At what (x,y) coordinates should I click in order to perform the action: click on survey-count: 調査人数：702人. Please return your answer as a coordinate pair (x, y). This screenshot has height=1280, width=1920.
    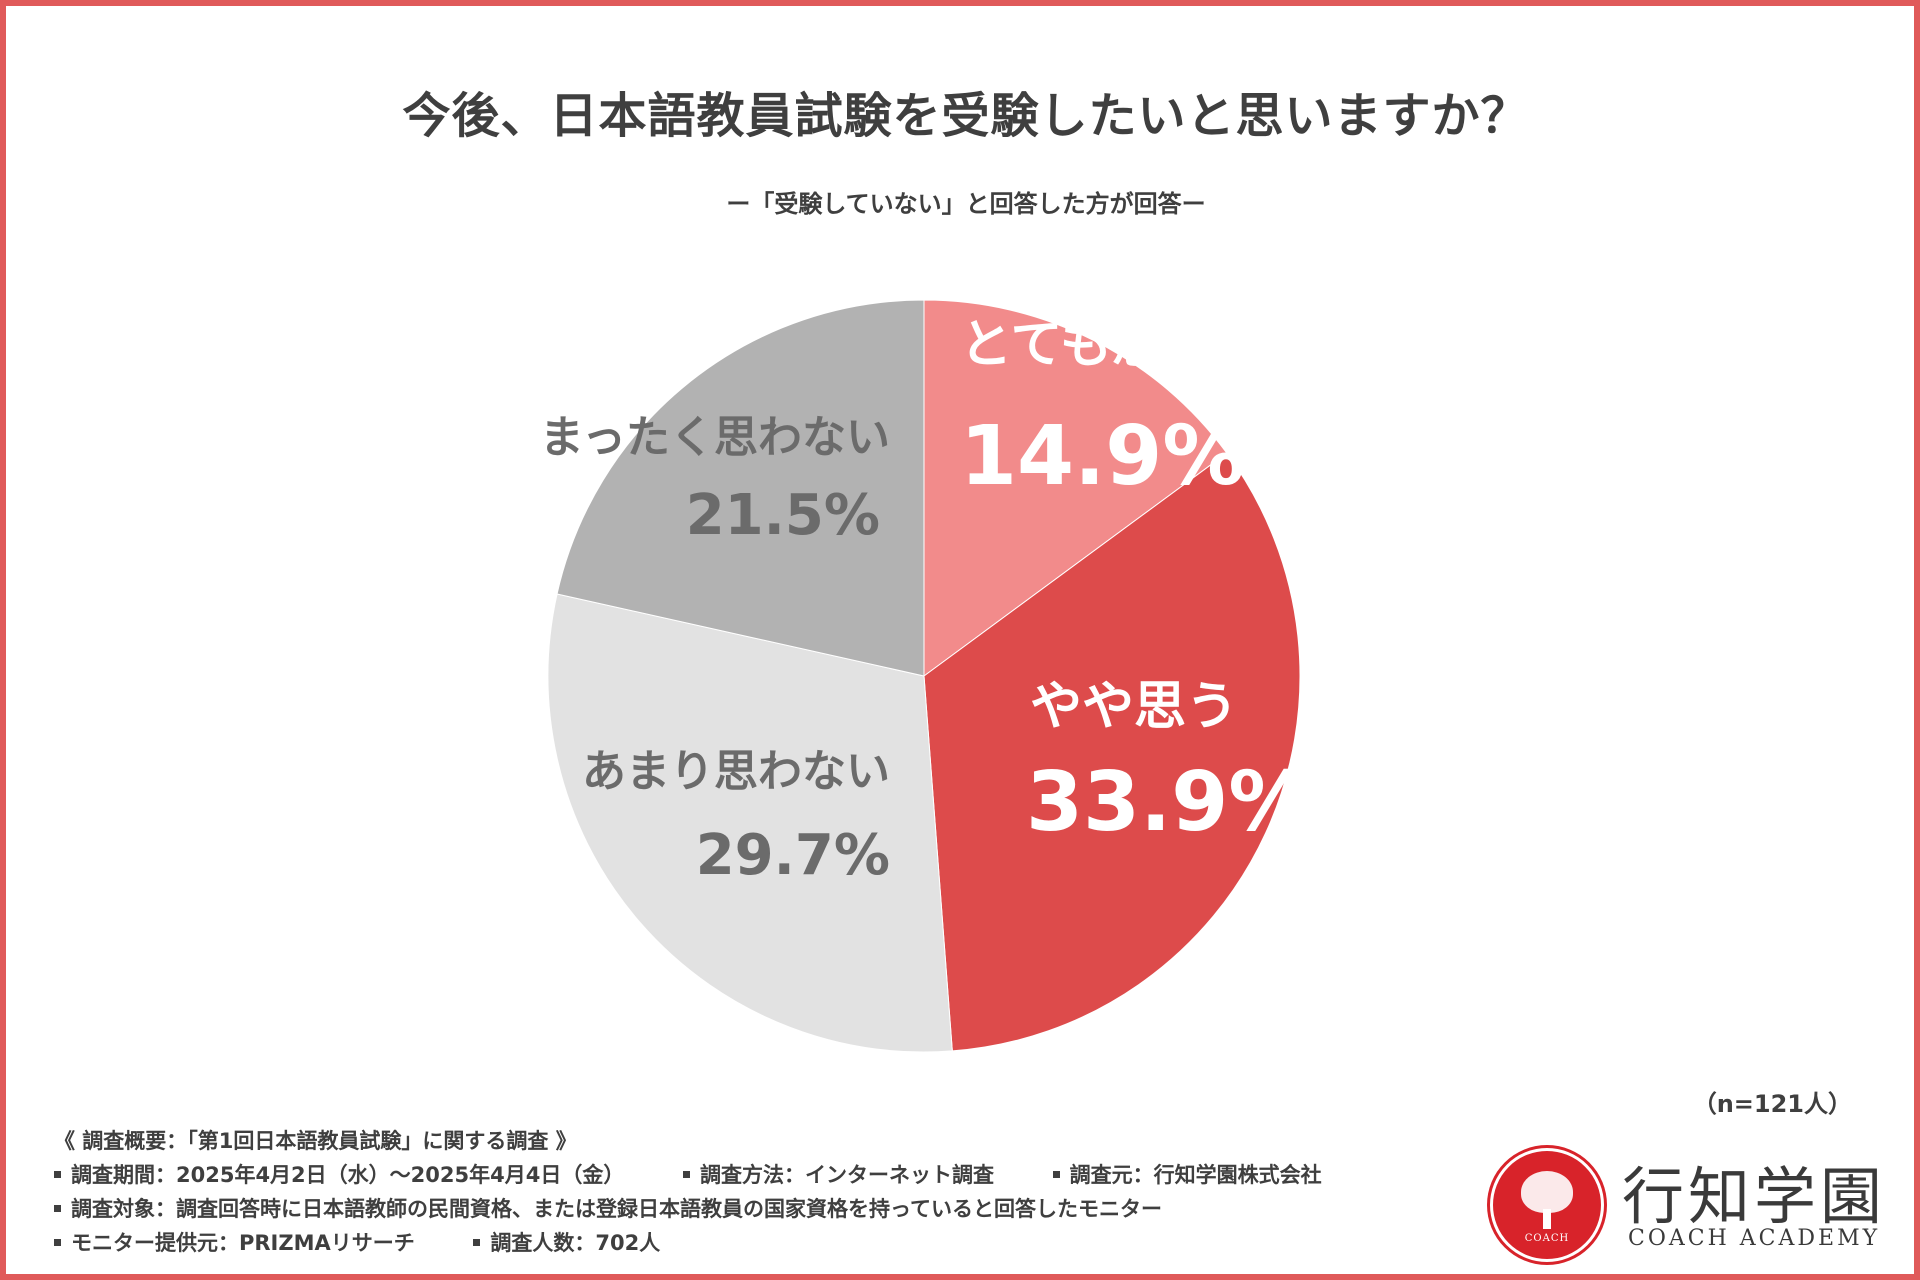
    Looking at the image, I should click on (575, 1243).